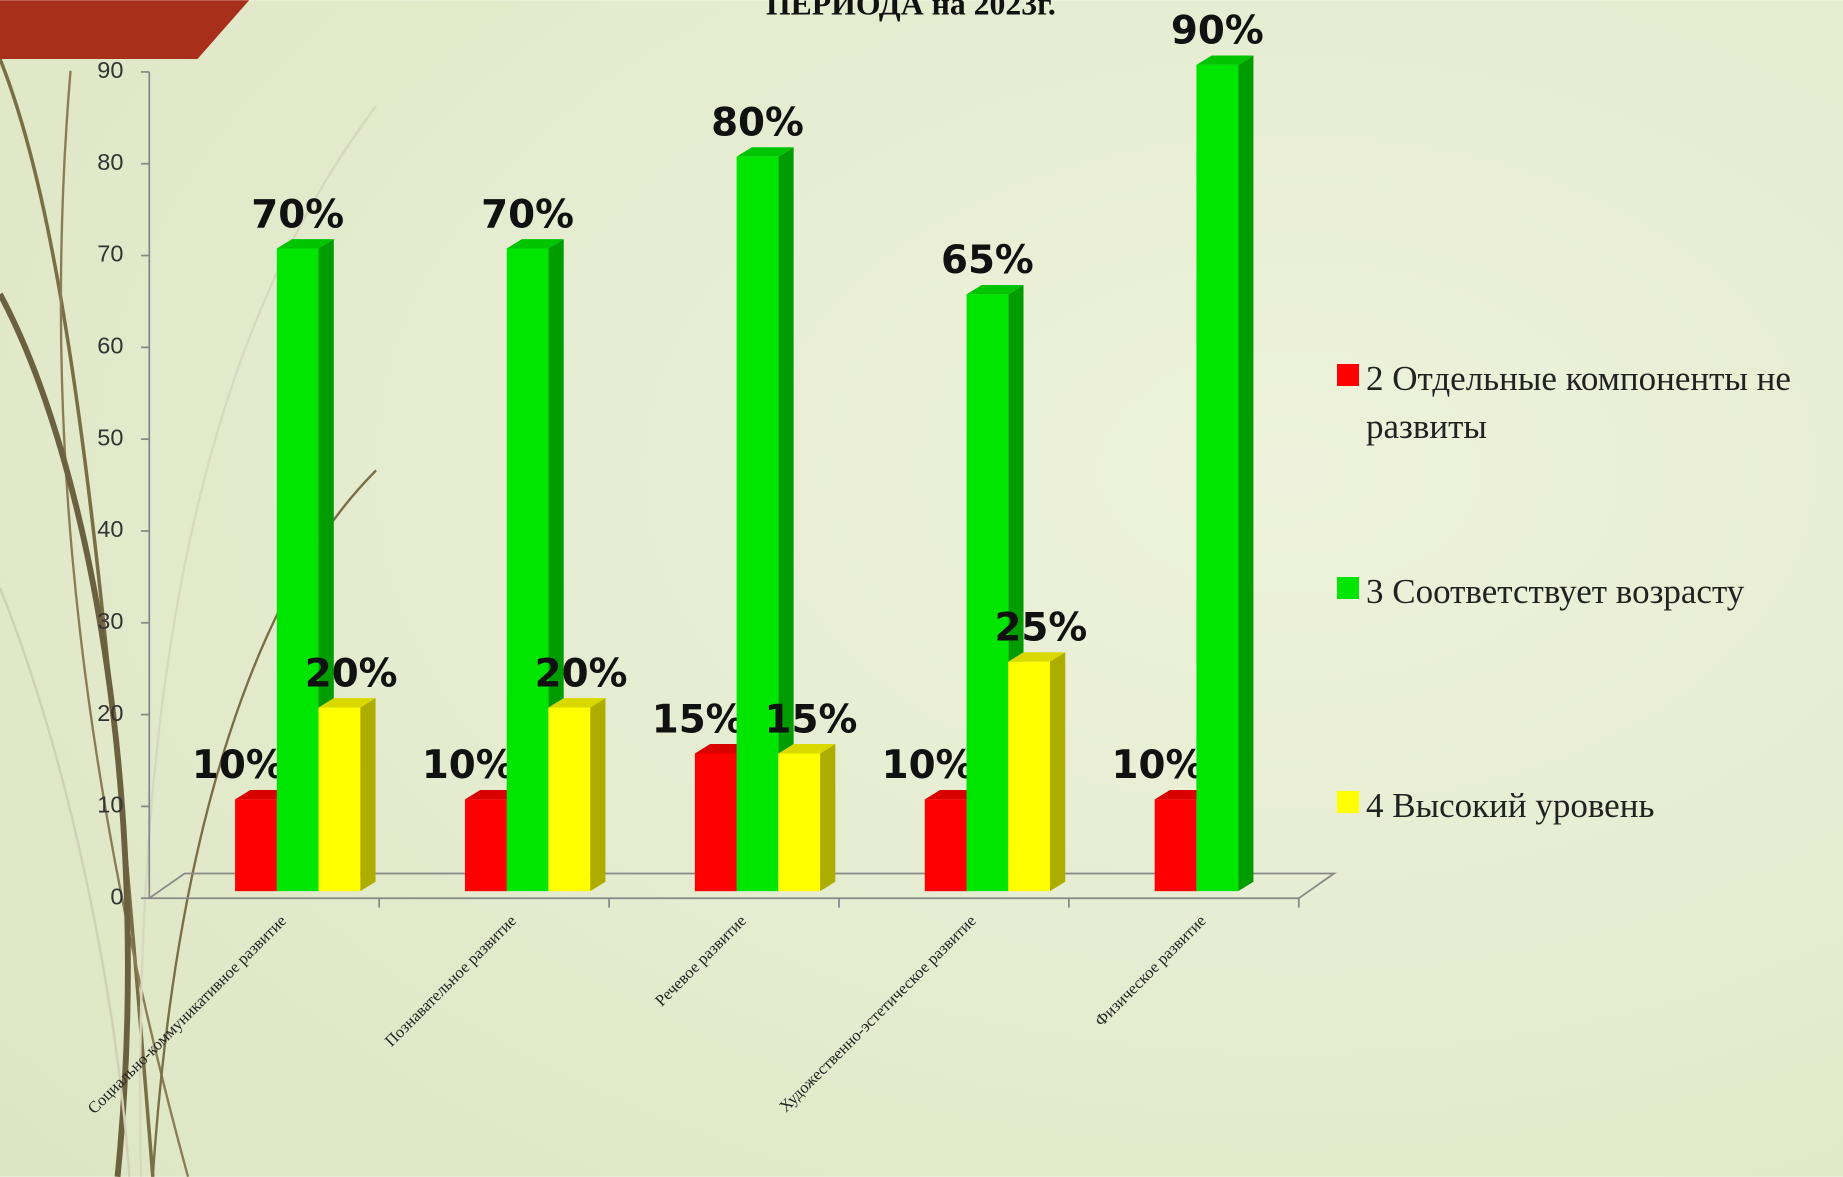 The image size is (1843, 1177). What do you see at coordinates (110, 621) in the screenshot?
I see `y-tick-label: 30` at bounding box center [110, 621].